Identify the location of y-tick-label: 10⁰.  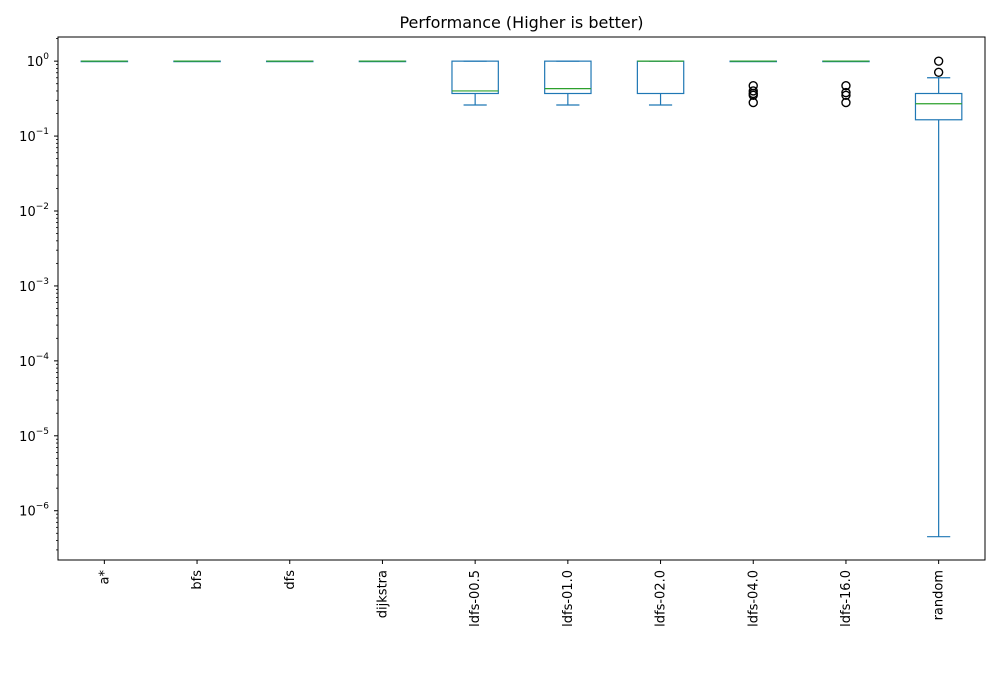
(38, 61).